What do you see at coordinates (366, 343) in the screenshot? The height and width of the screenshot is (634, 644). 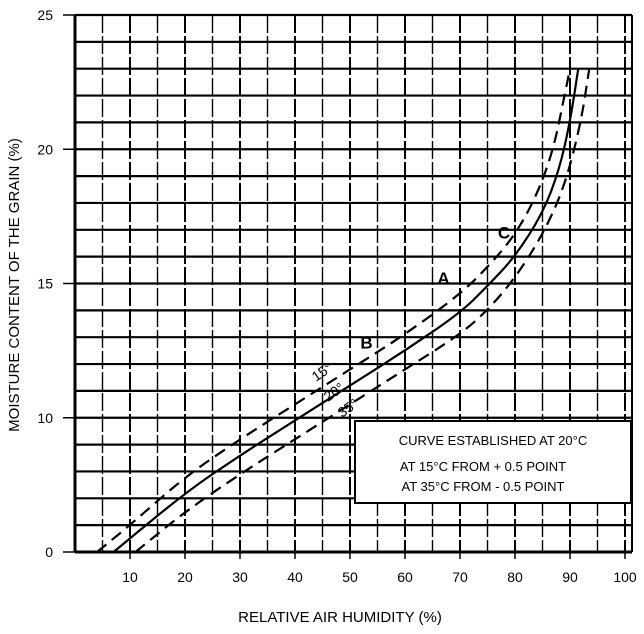 I see `point-label-b: B` at bounding box center [366, 343].